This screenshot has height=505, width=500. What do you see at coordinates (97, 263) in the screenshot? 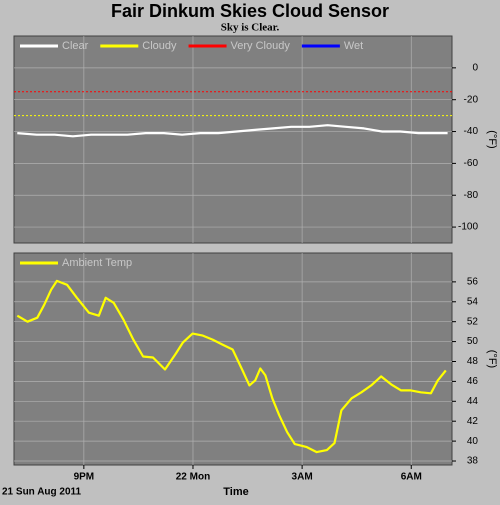
I see `legend-label: Ambient Temp` at bounding box center [97, 263].